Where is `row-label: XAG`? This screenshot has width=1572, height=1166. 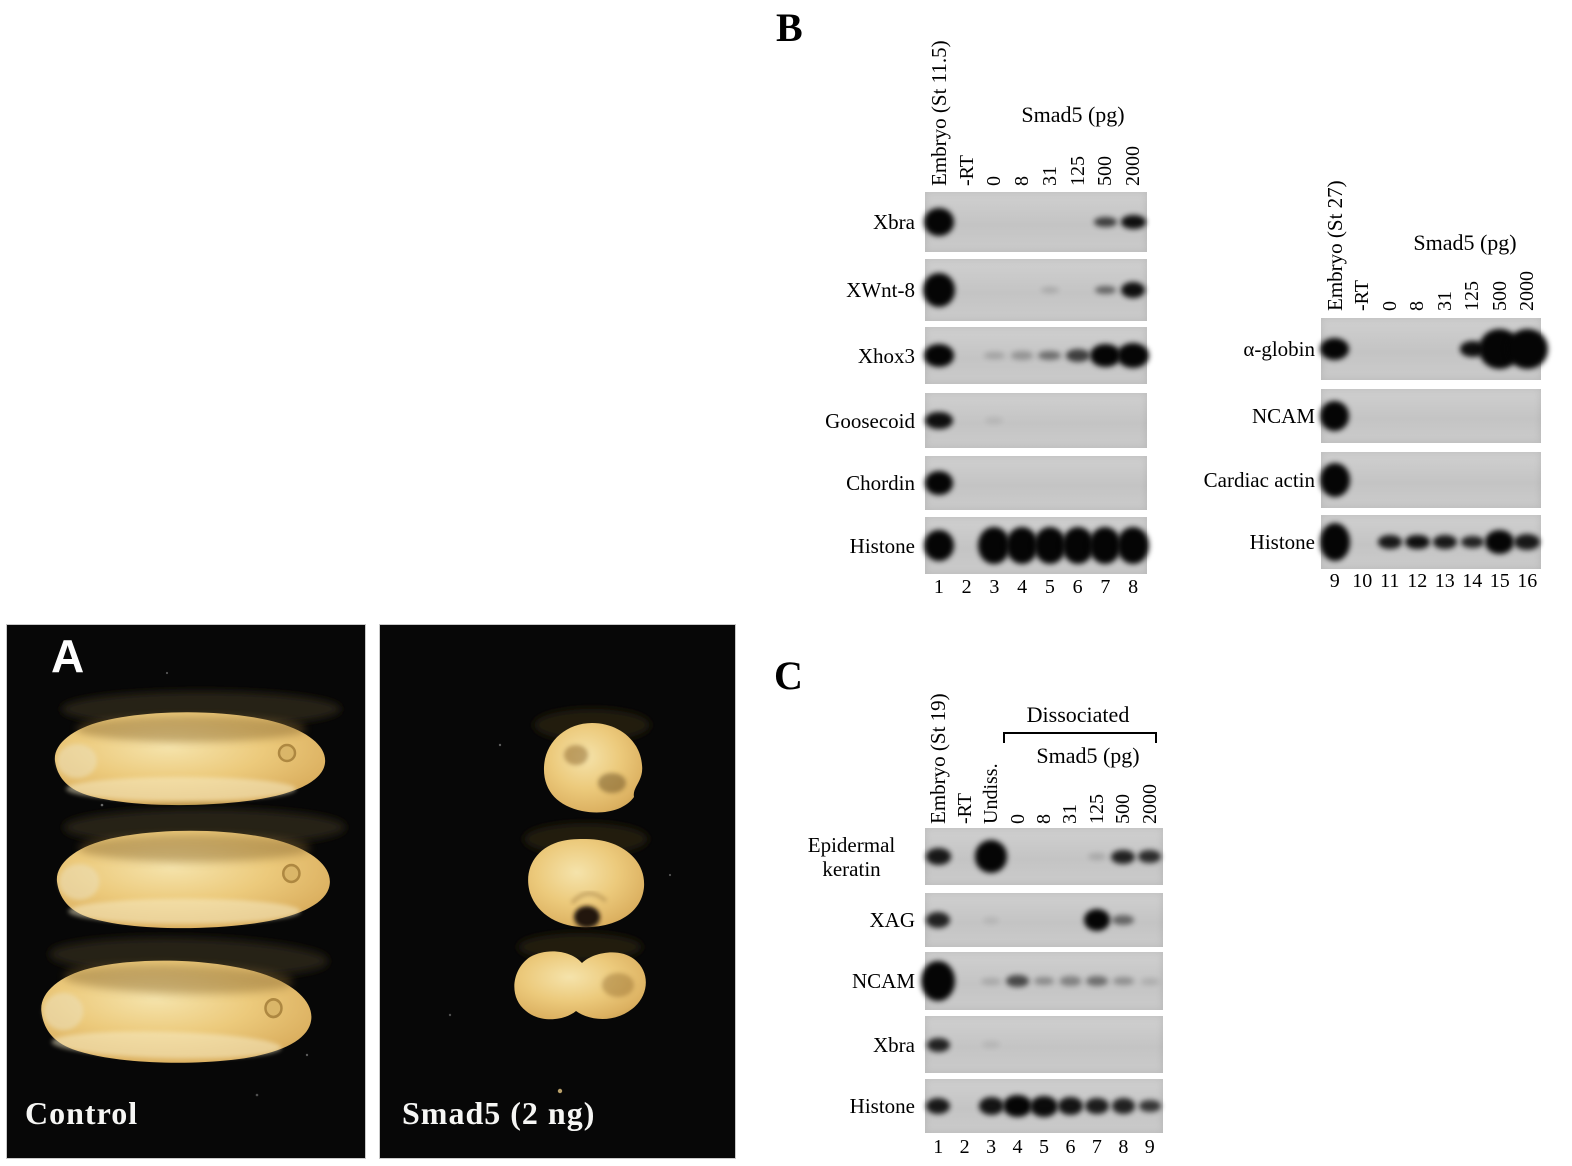 row-label: XAG is located at coordinates (892, 920).